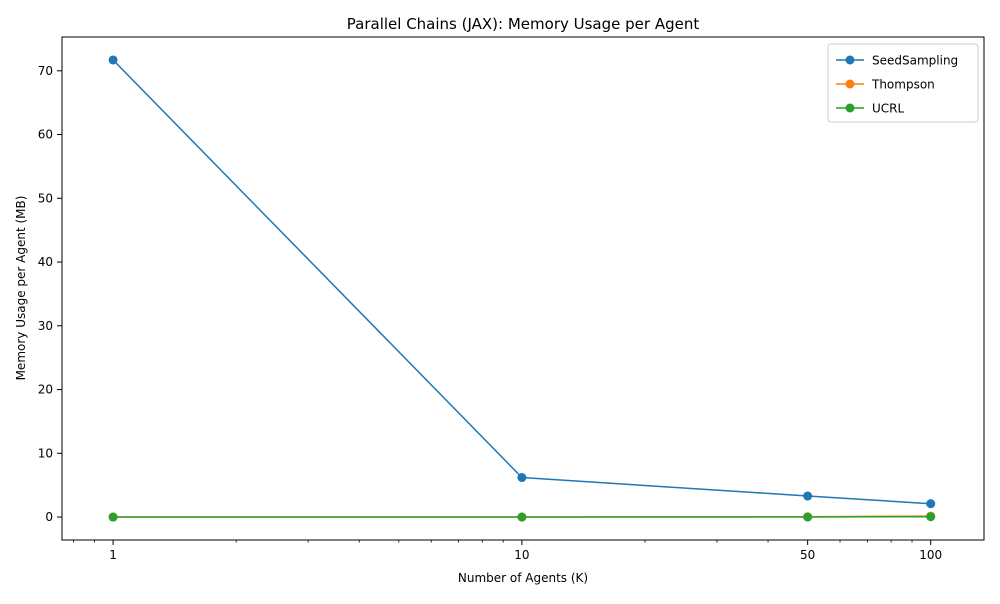 This screenshot has width=1000, height=604. What do you see at coordinates (45, 71) in the screenshot?
I see `y-tick-label: 70` at bounding box center [45, 71].